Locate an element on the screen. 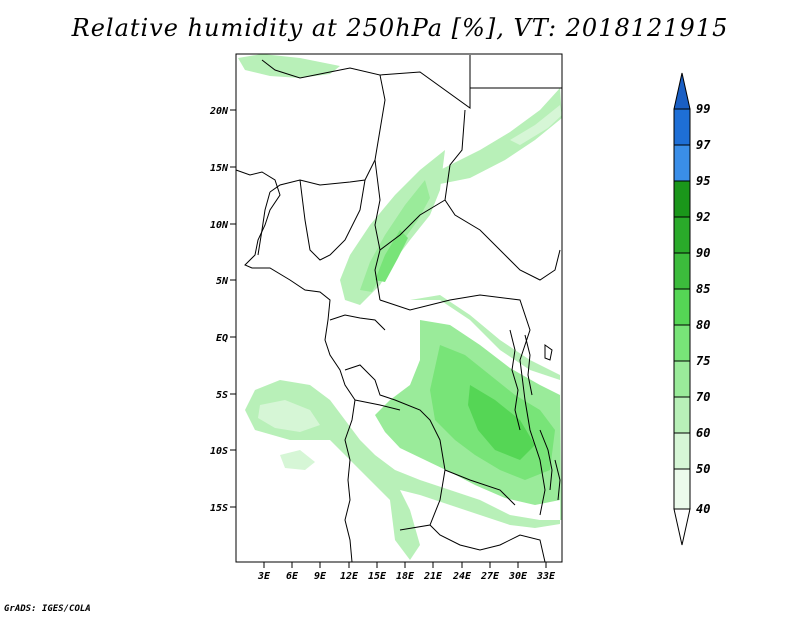  lat-tick-label: 5S is located at coordinates (222, 395).